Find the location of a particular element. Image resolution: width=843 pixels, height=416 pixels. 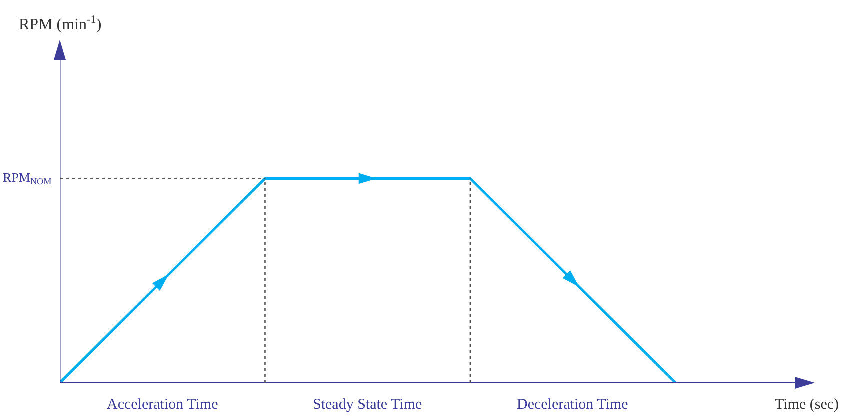

x-axis-title: Time (sec) is located at coordinates (807, 405).